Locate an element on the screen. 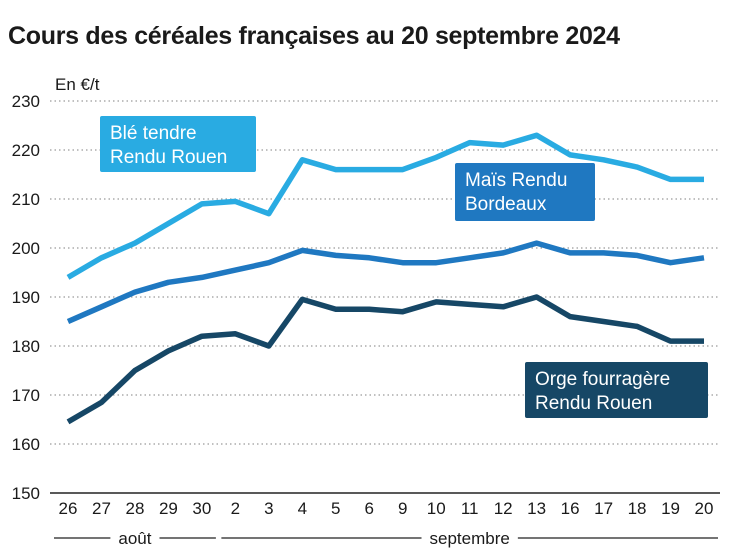 This screenshot has width=747, height=558. y-tick-label: 220 is located at coordinates (26, 150).